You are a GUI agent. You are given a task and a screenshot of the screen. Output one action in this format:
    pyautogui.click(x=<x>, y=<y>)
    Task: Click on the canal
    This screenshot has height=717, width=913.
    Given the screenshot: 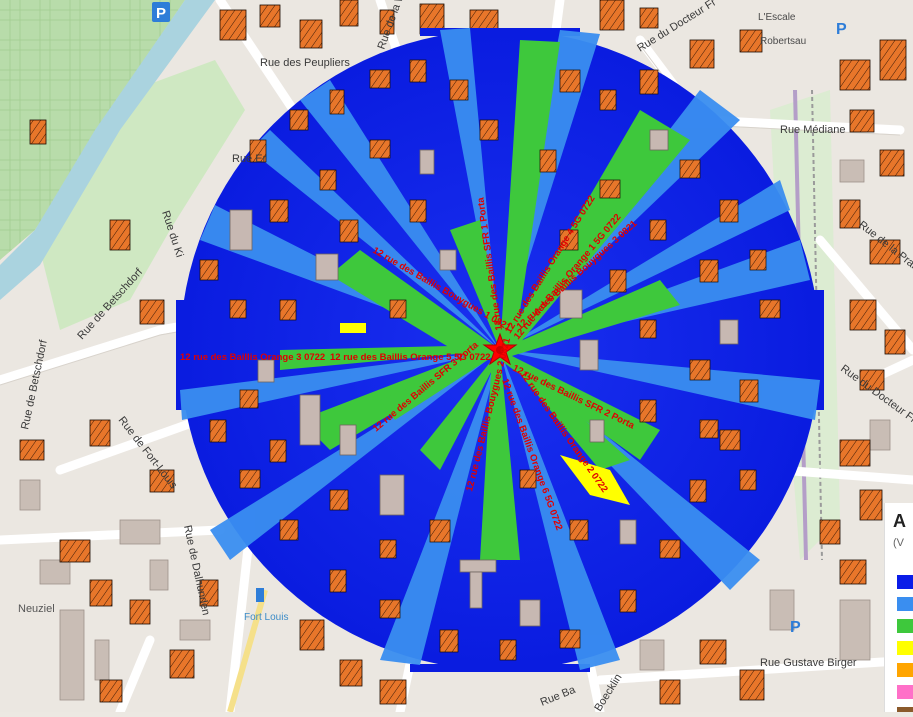 What is the action you would take?
    pyautogui.click(x=107, y=150)
    